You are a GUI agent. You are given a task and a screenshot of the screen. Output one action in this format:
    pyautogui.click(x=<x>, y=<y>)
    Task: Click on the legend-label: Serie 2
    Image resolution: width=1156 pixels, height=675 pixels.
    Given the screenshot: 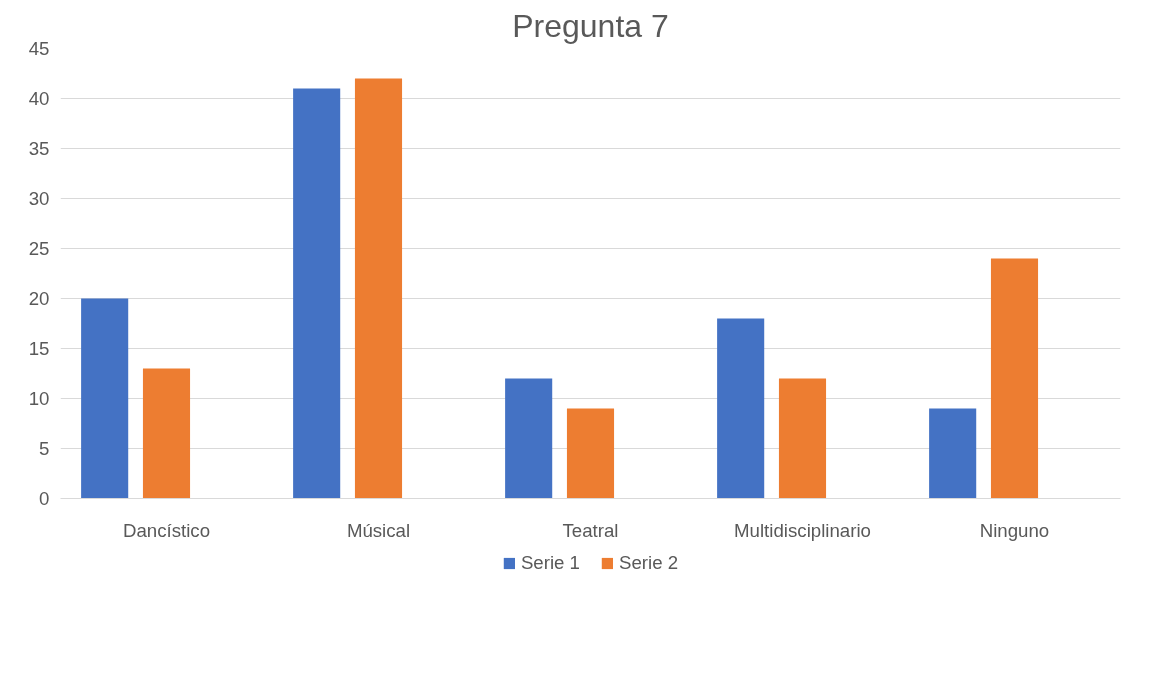 What is the action you would take?
    pyautogui.click(x=649, y=563)
    